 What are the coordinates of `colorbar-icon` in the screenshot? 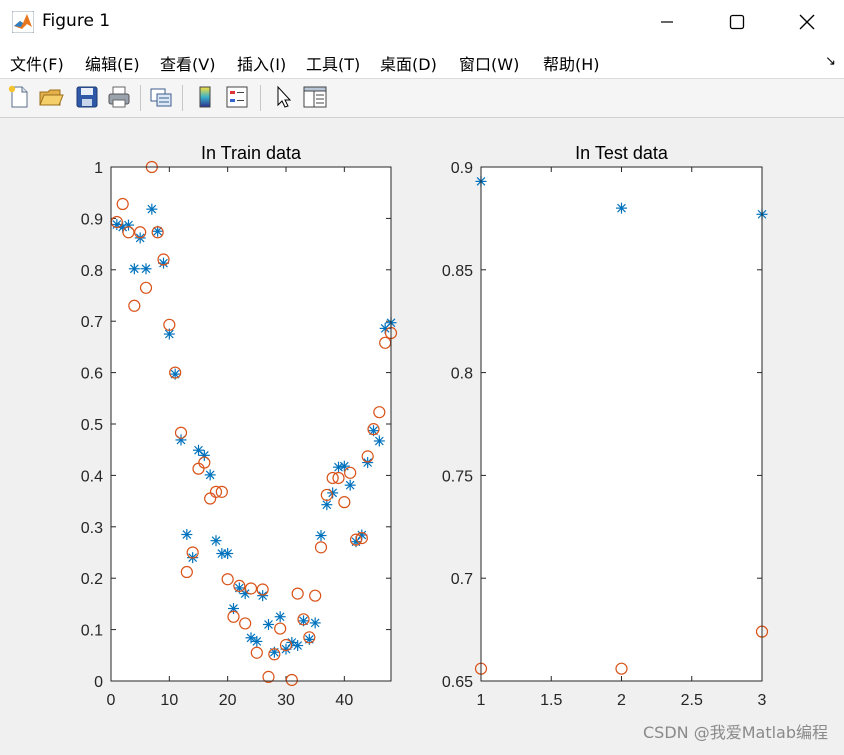 It's located at (205, 97).